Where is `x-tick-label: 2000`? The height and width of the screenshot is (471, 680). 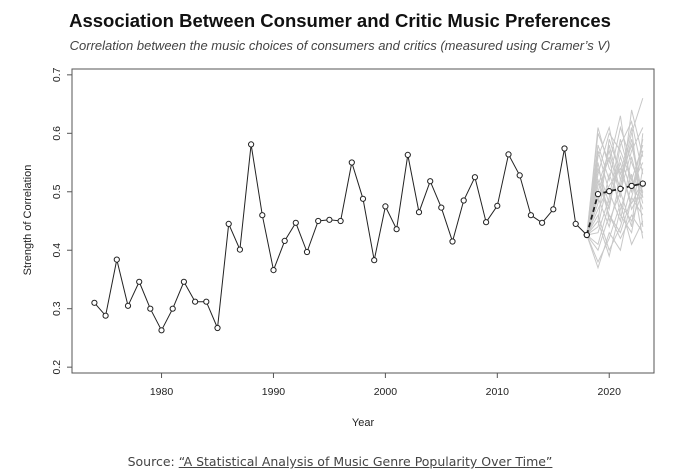 x-tick-label: 2000 is located at coordinates (386, 392).